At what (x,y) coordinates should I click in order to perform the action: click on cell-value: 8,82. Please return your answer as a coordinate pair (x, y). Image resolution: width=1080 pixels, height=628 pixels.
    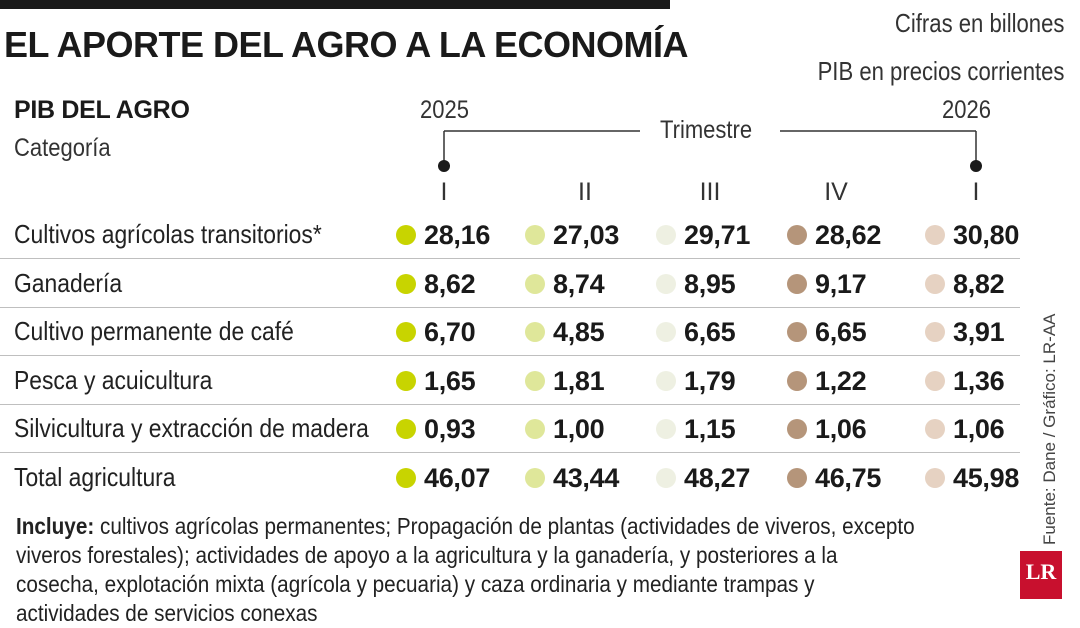
    Looking at the image, I should click on (979, 283).